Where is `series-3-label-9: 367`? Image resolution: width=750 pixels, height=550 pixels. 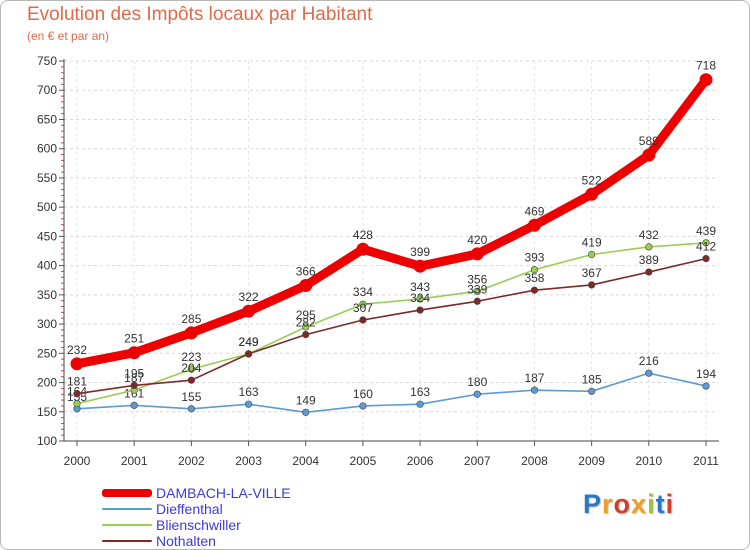 series-3-label-9: 367 is located at coordinates (592, 273).